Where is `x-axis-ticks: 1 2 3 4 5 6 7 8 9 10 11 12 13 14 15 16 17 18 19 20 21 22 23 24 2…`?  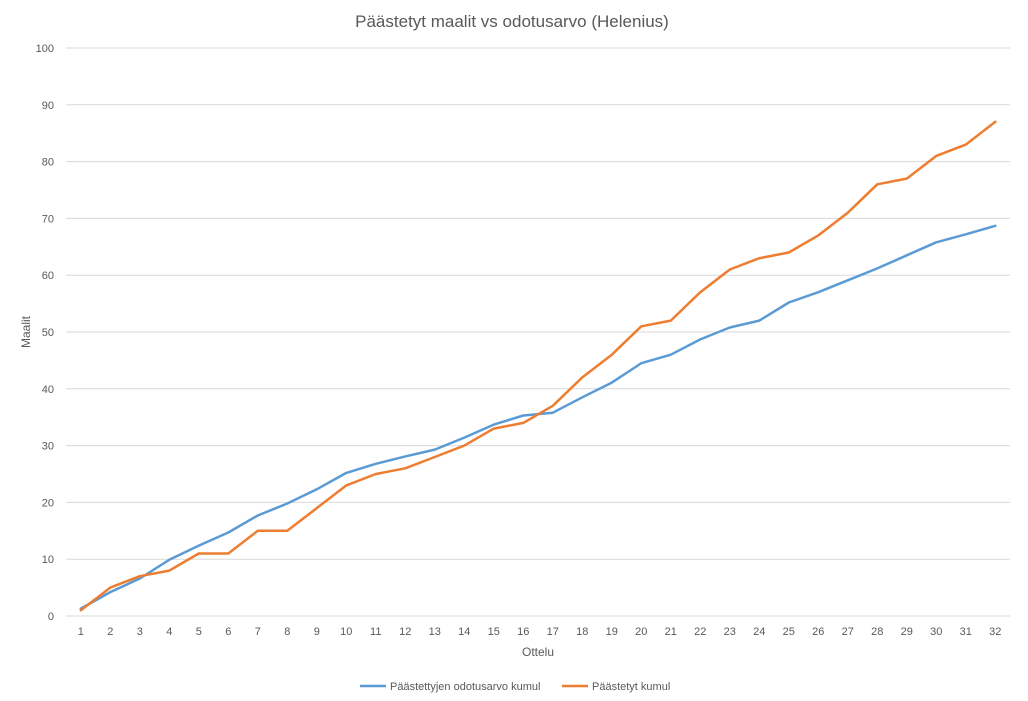 x-axis-ticks: 1 2 3 4 5 6 7 8 9 10 11 12 13 14 15 16 17 18 19 20 21 22 23 24 2… is located at coordinates (540, 632).